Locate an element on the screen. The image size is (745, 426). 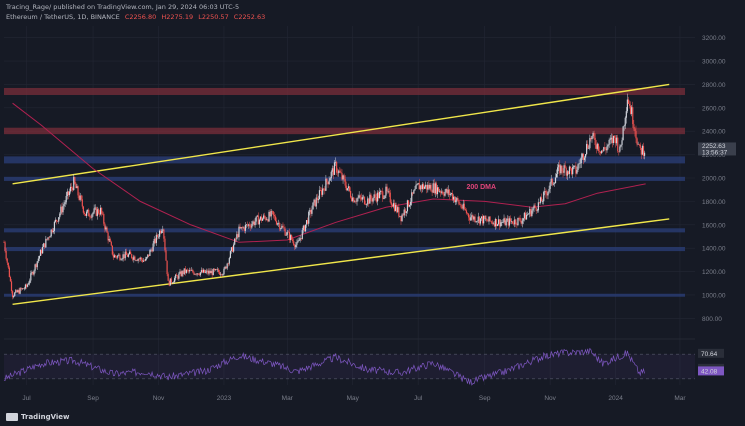
rsi-value-label: 42.08 is located at coordinates (709, 371).